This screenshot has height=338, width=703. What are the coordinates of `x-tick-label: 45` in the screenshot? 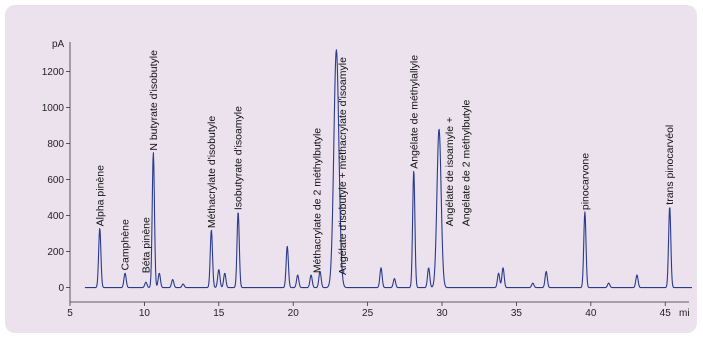 It's located at (666, 313).